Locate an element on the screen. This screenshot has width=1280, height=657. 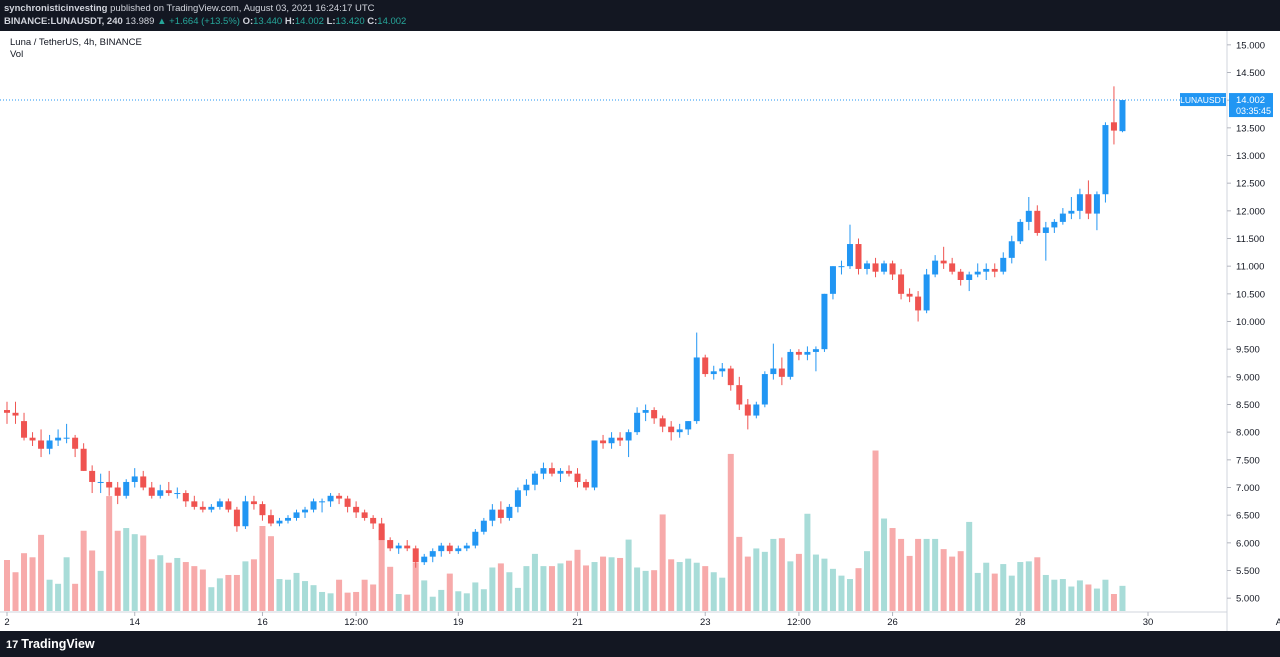
last-price-label: 14.002 is located at coordinates (1250, 100).